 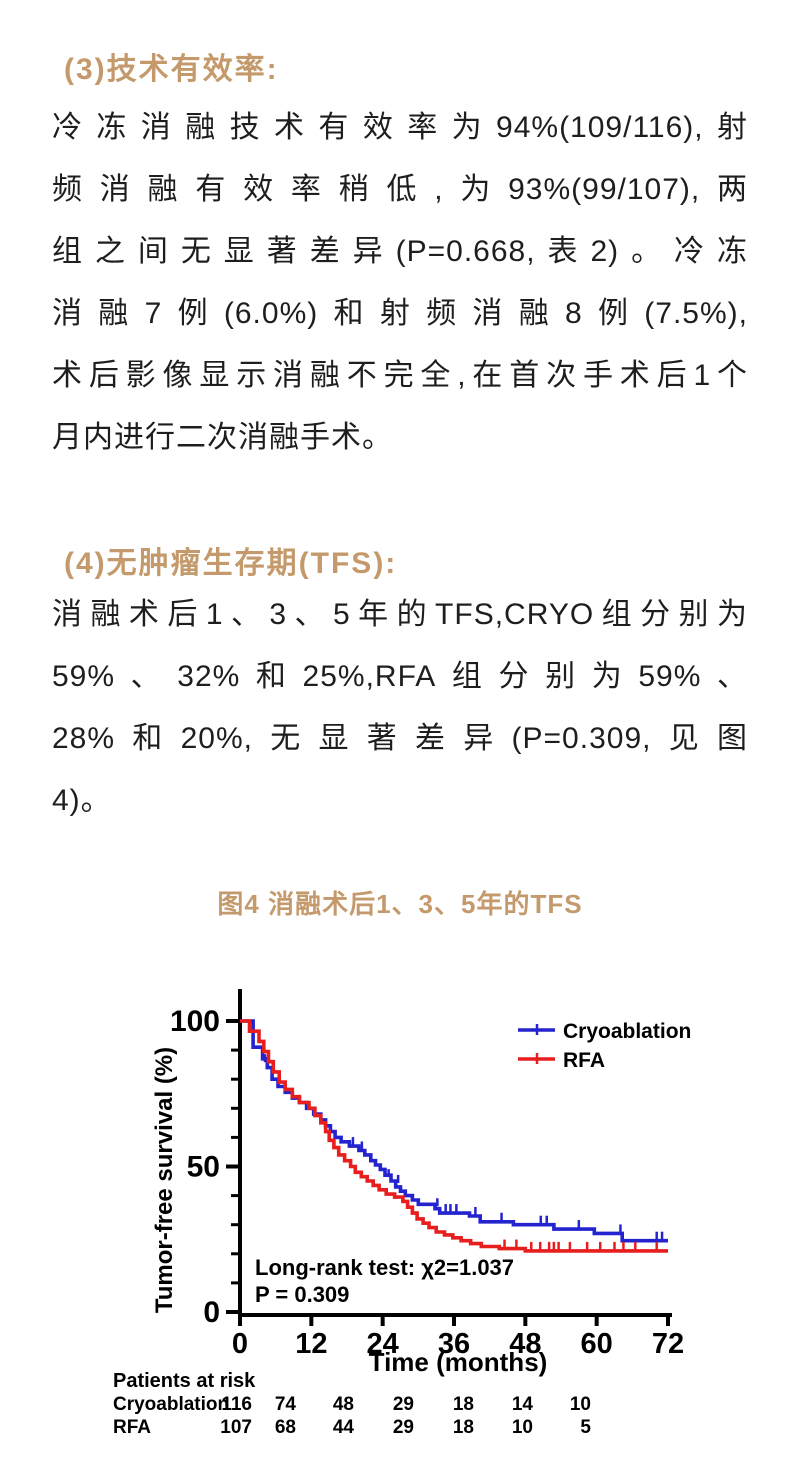 I want to click on paragraph-line: 4)。, so click(x=82, y=800).